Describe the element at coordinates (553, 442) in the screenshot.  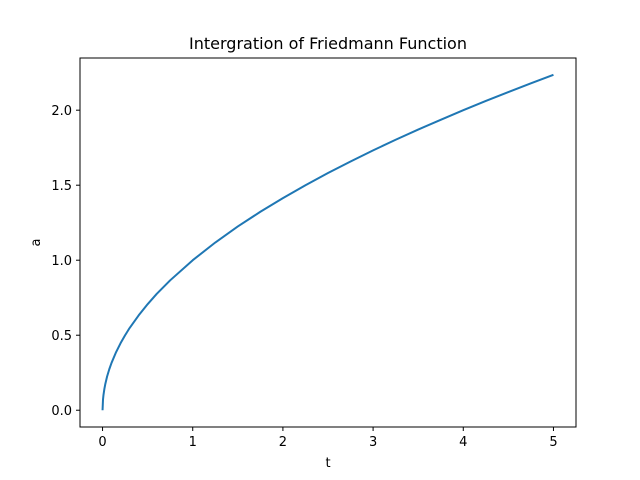
I see `x-tick-label: 5` at that location.